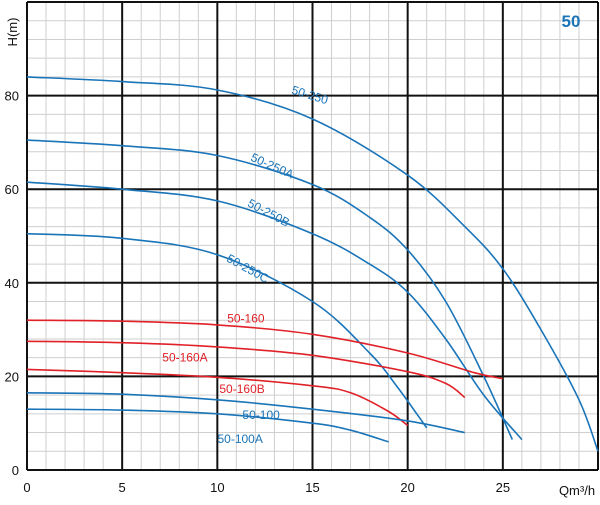 Image resolution: width=600 pixels, height=505 pixels. What do you see at coordinates (247, 268) in the screenshot?
I see `curve-label-50-250C: 50-250C` at bounding box center [247, 268].